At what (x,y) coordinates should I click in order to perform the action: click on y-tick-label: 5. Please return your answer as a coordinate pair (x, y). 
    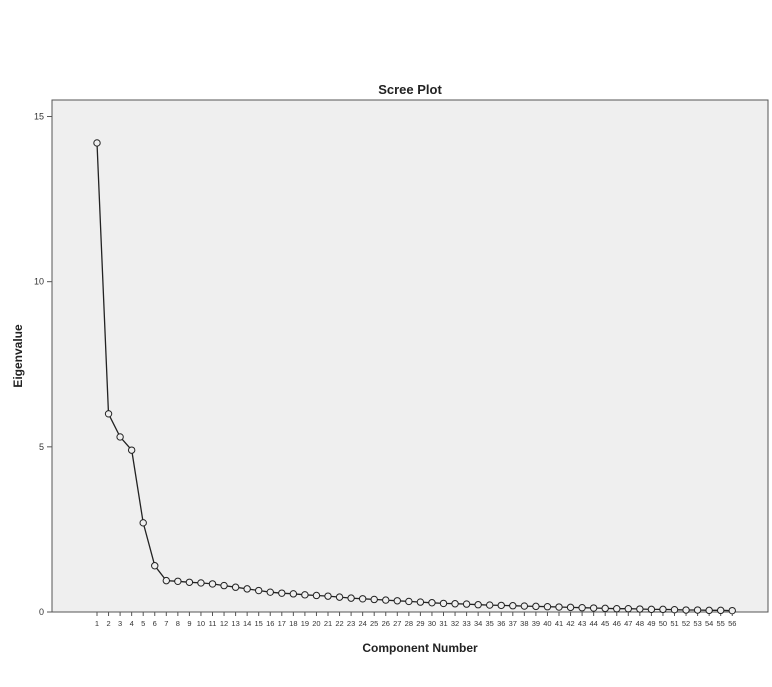
    Looking at the image, I should click on (41, 447).